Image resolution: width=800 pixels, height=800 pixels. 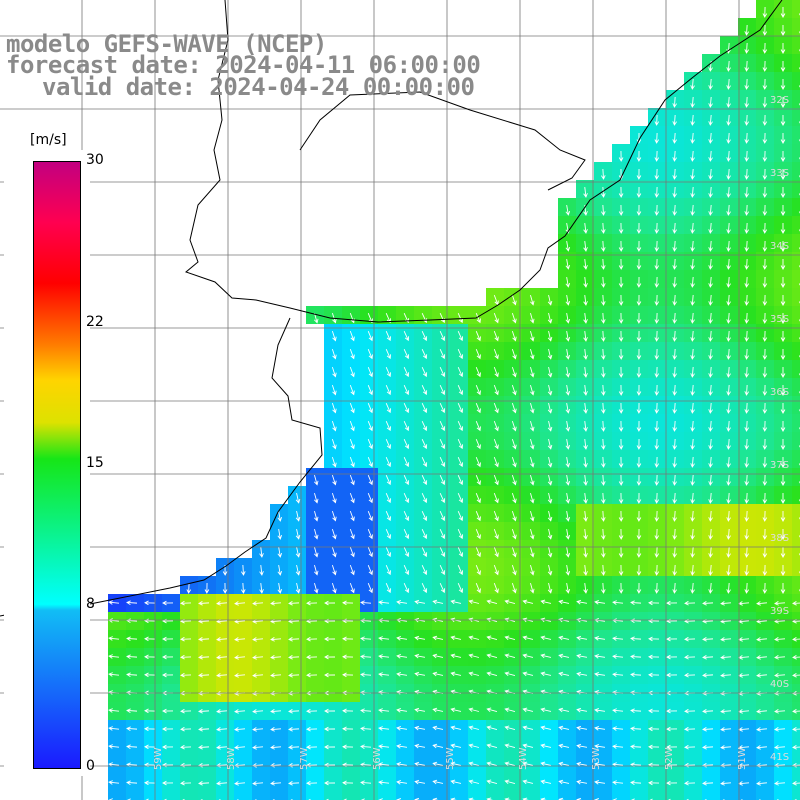 I want to click on colorbar-tick-label: 8, so click(x=90, y=604).